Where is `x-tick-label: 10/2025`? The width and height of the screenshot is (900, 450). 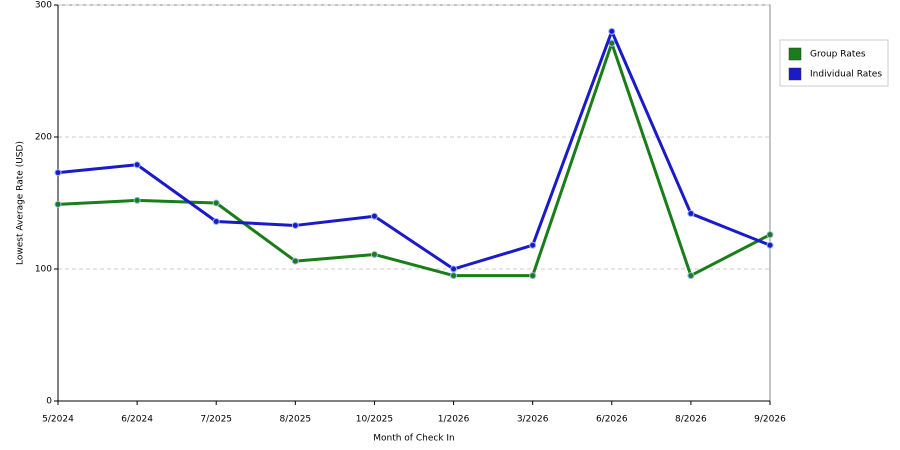 x-tick-label: 10/2025 is located at coordinates (374, 420).